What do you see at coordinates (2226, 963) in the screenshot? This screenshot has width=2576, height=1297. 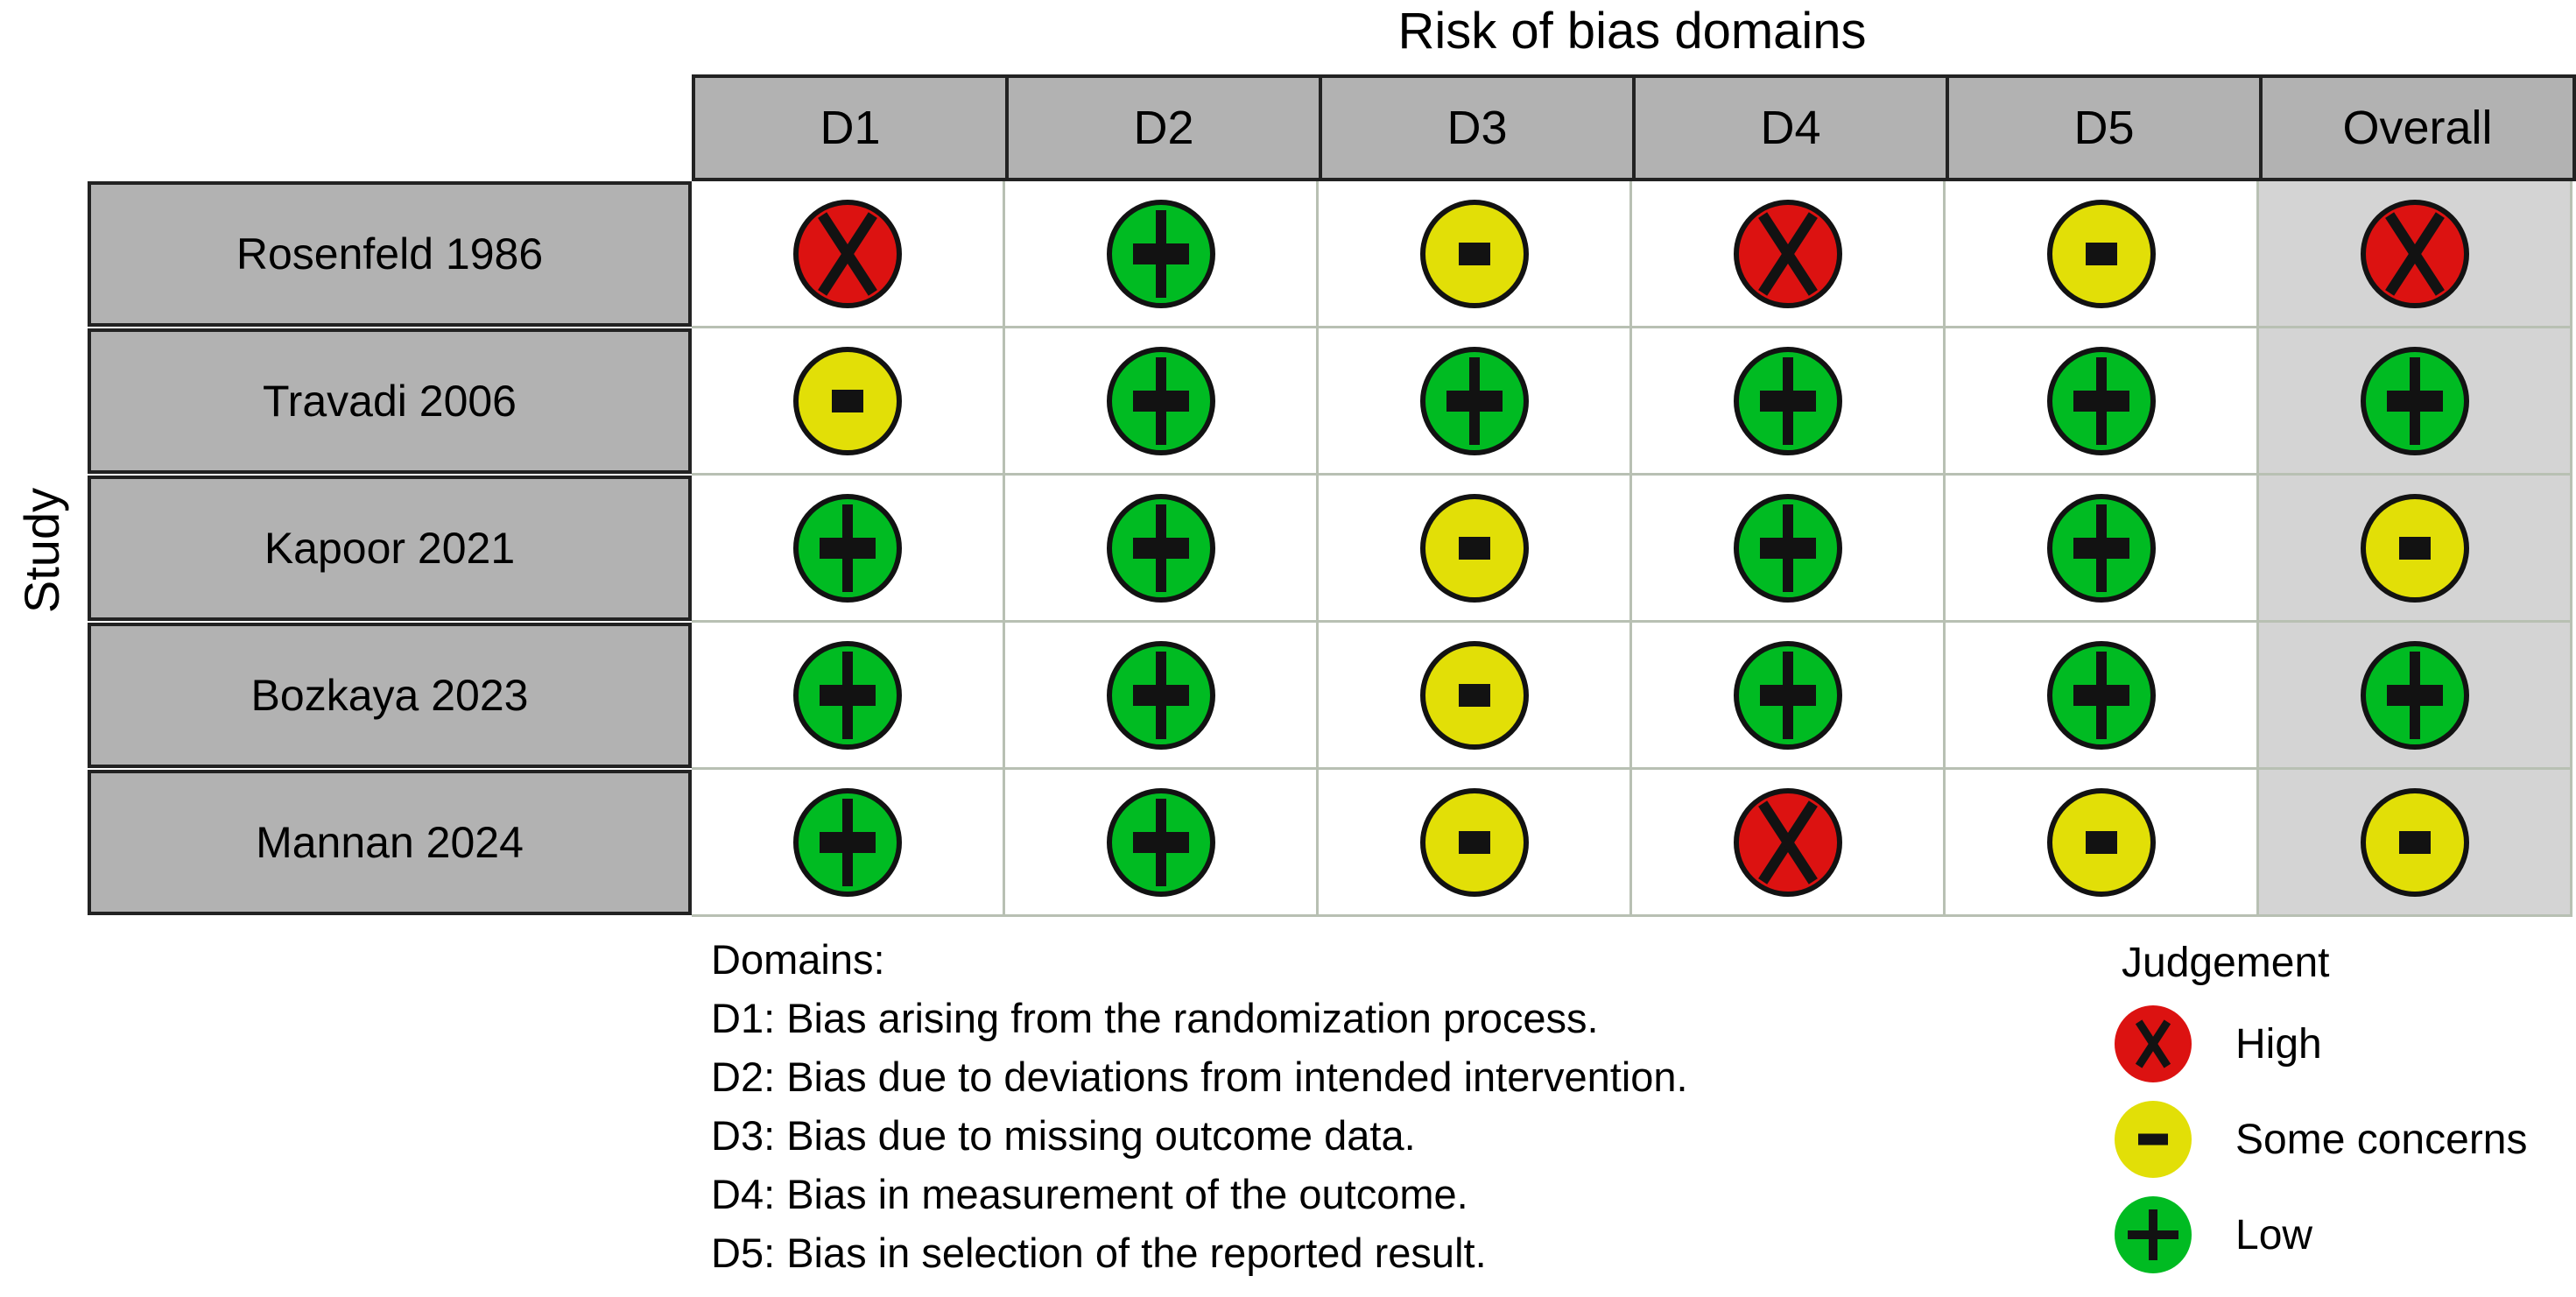 I see `legend-title: Judgement` at bounding box center [2226, 963].